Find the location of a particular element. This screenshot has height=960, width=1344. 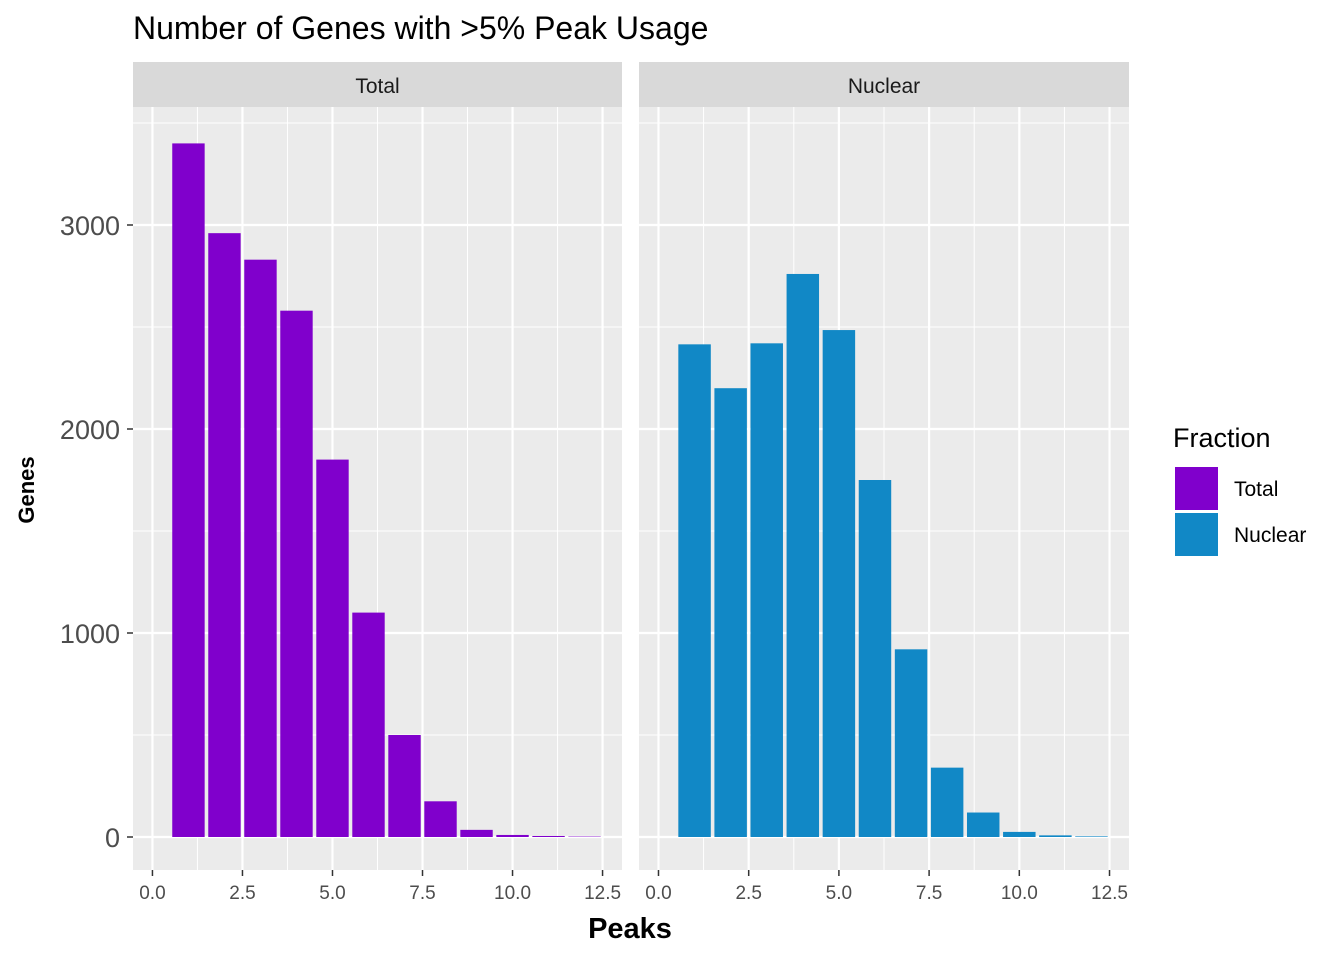

legend-key-nuclear is located at coordinates (1196, 534).